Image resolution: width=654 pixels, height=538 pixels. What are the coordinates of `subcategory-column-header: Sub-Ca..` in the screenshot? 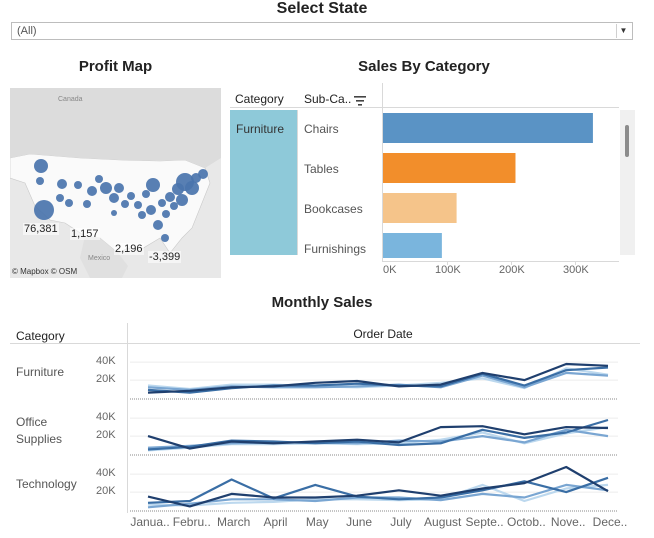 It's located at (328, 99).